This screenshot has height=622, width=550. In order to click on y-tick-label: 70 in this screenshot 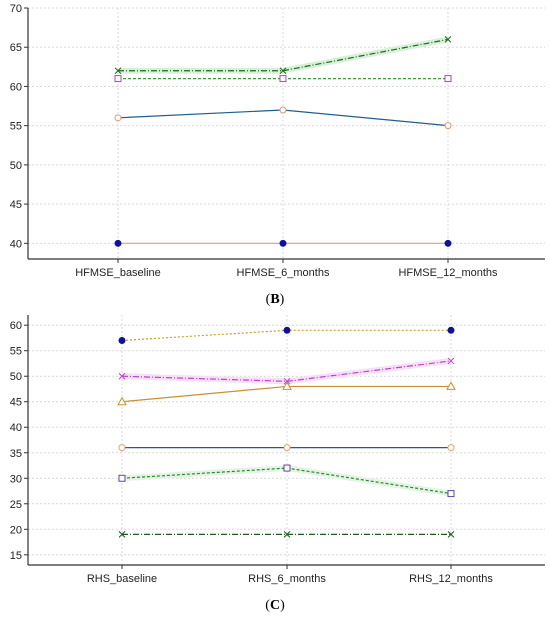, I will do `click(16, 9)`.